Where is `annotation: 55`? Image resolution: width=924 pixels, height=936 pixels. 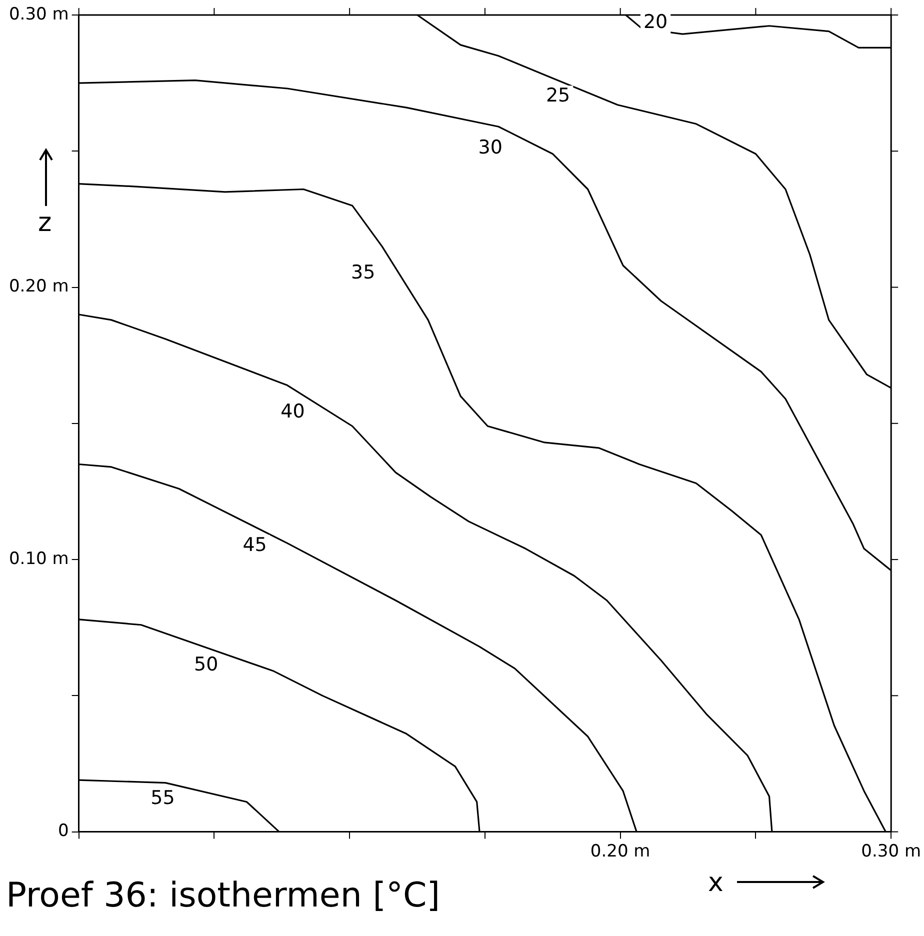 annotation: 55 is located at coordinates (162, 798).